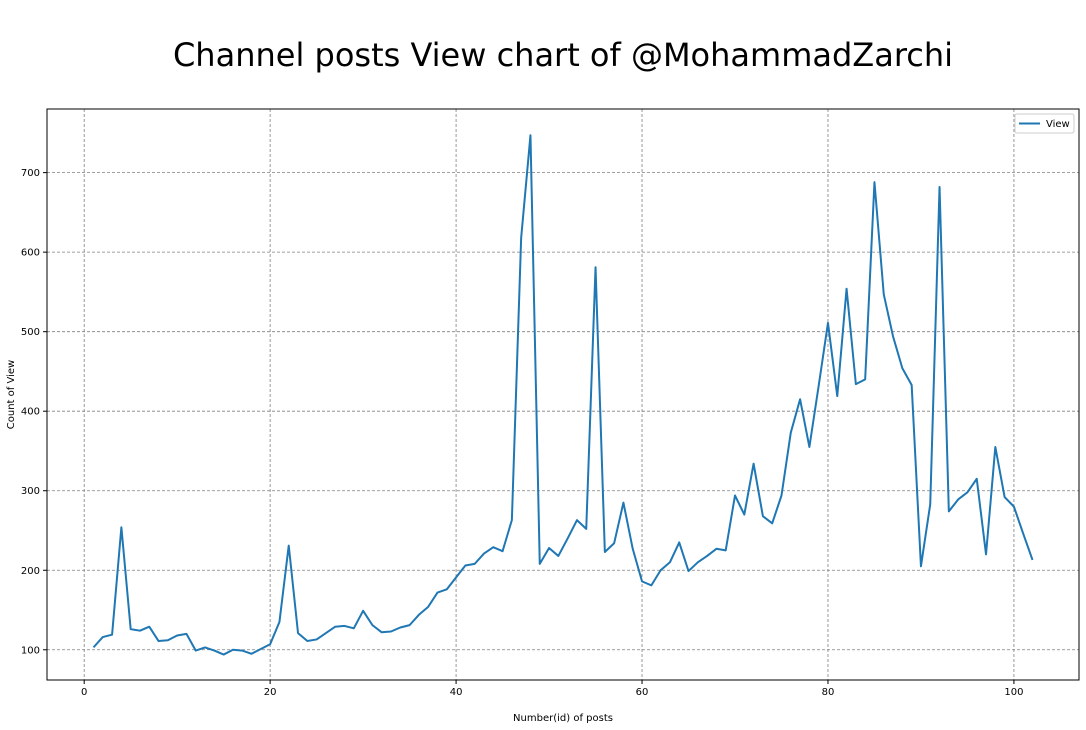  I want to click on legend: View, so click(1044, 123).